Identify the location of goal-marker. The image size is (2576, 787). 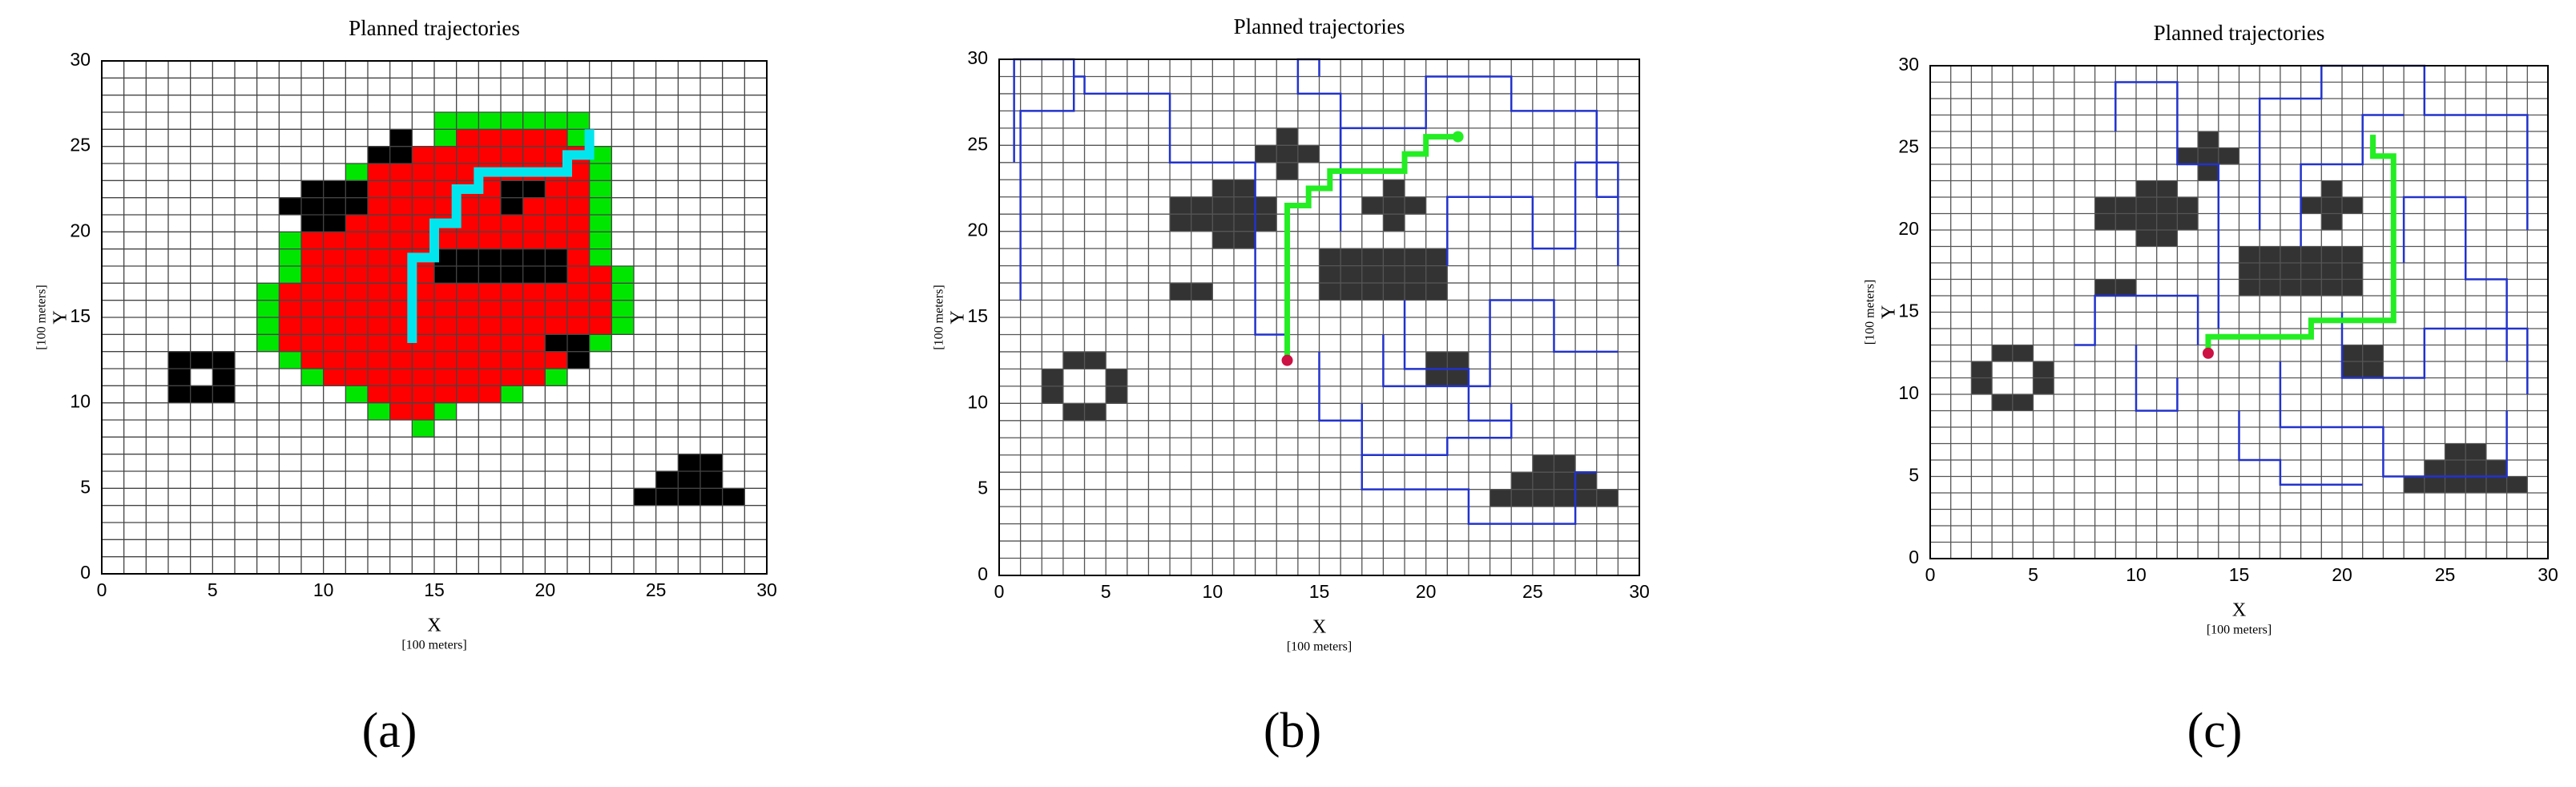
(1458, 137).